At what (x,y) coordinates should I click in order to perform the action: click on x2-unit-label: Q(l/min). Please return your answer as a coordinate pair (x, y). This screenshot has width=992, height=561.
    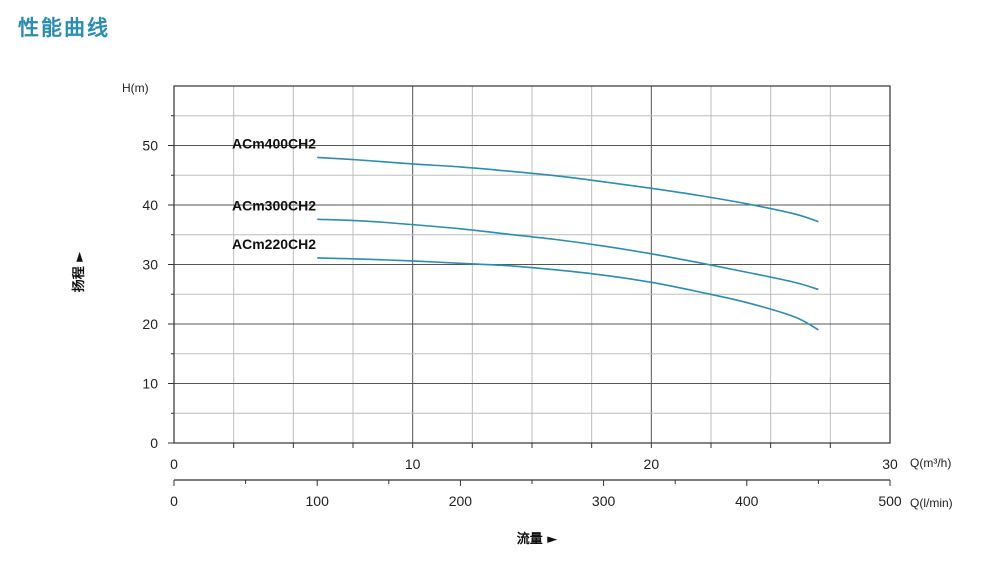
    Looking at the image, I should click on (931, 503).